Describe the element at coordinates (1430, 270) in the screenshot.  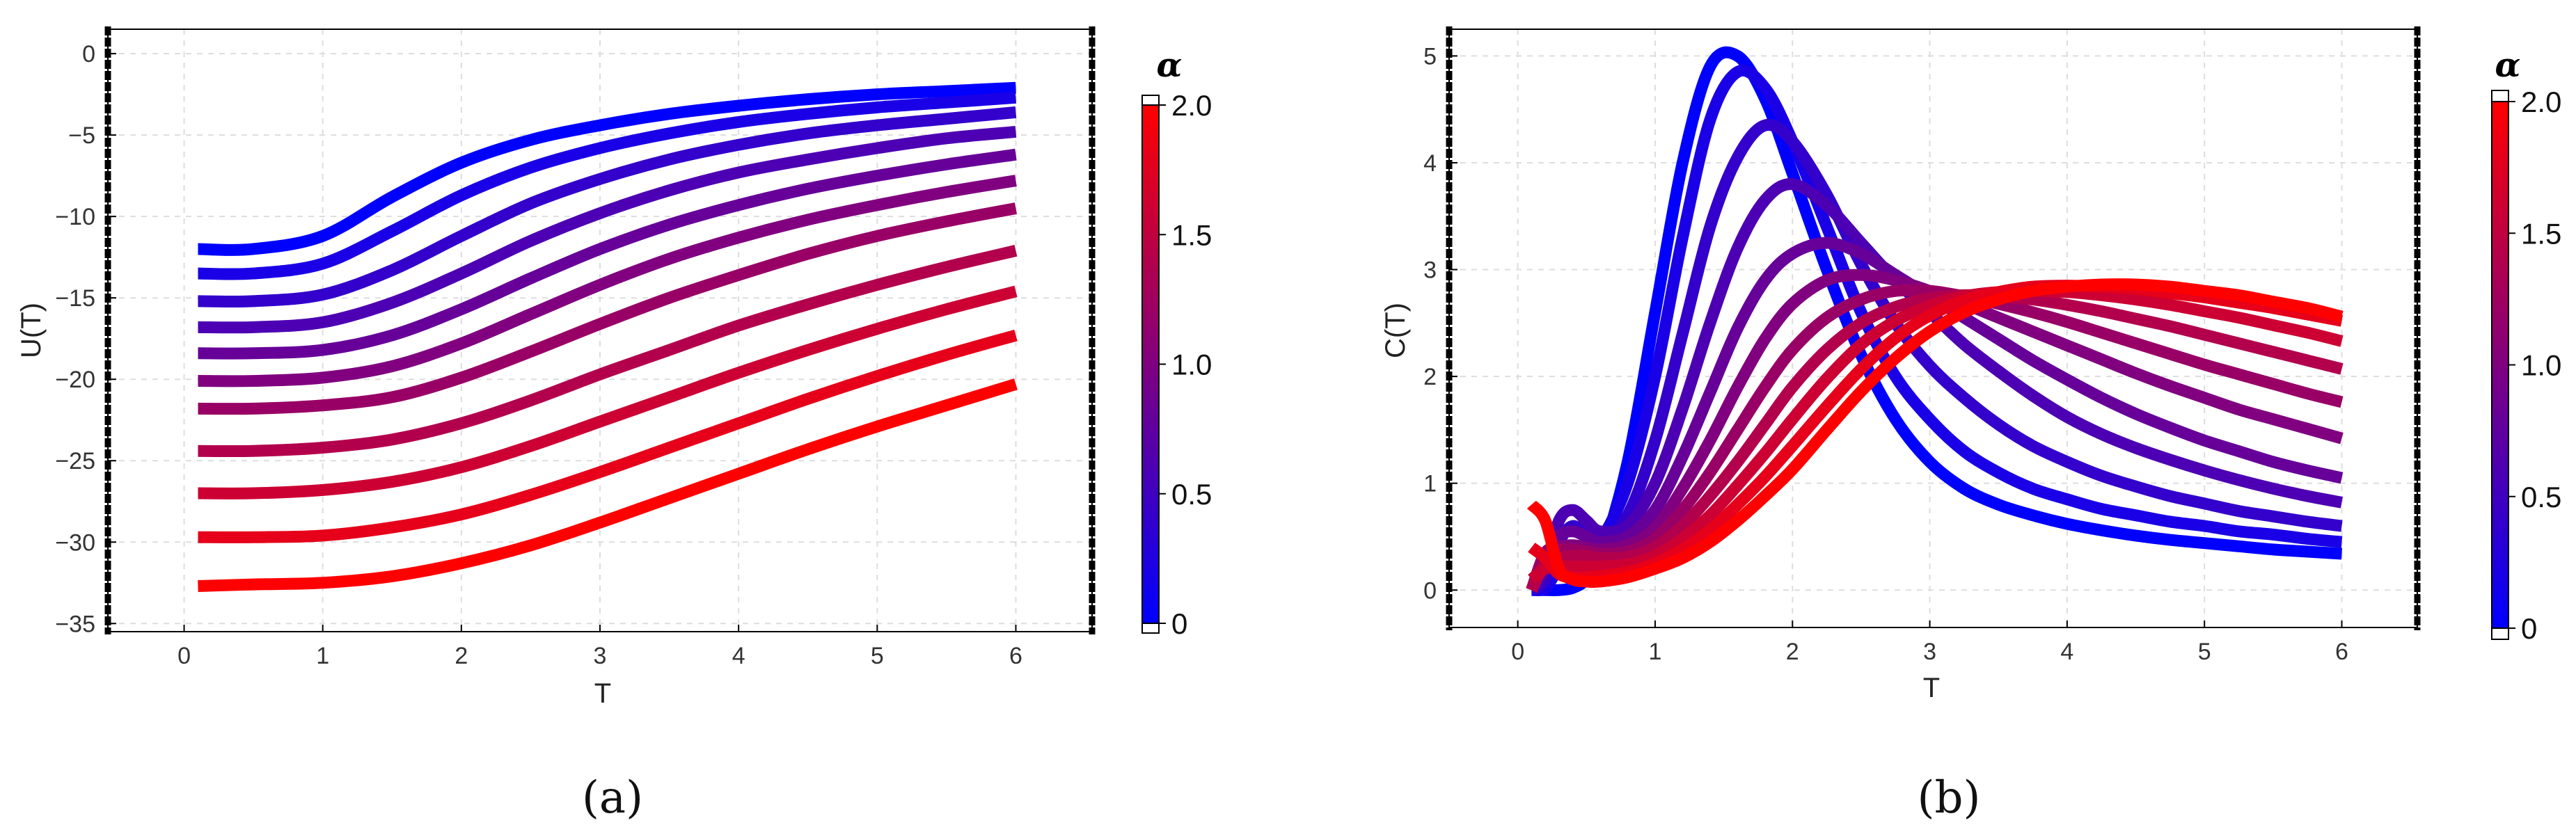
I see `y-tick-label: 3` at that location.